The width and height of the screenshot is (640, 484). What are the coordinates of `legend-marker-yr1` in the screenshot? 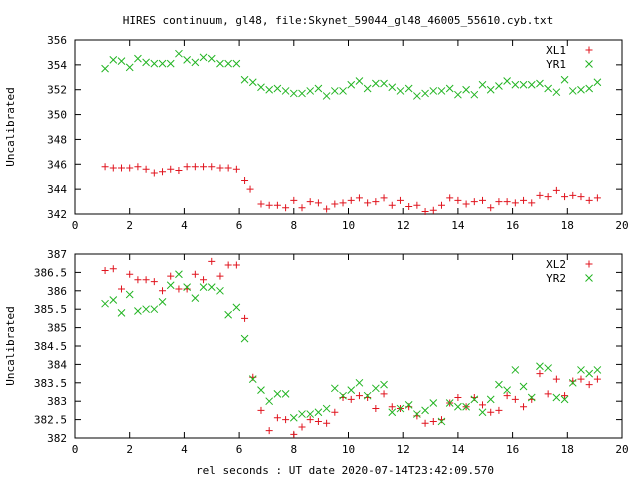 It's located at (589, 64).